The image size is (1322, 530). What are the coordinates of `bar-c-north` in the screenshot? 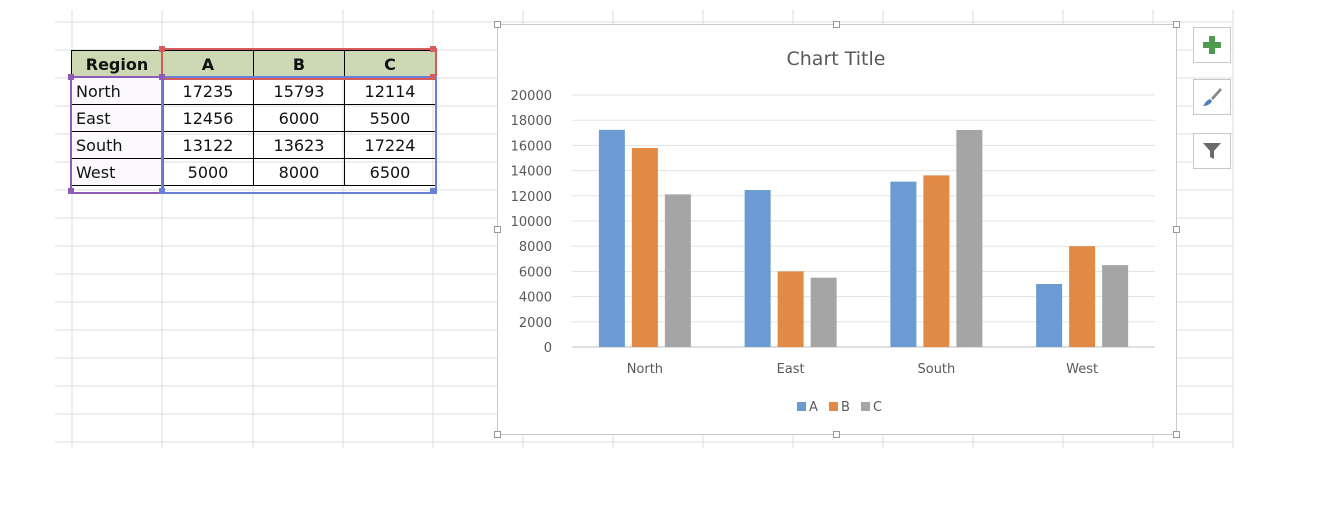 It's located at (677, 270).